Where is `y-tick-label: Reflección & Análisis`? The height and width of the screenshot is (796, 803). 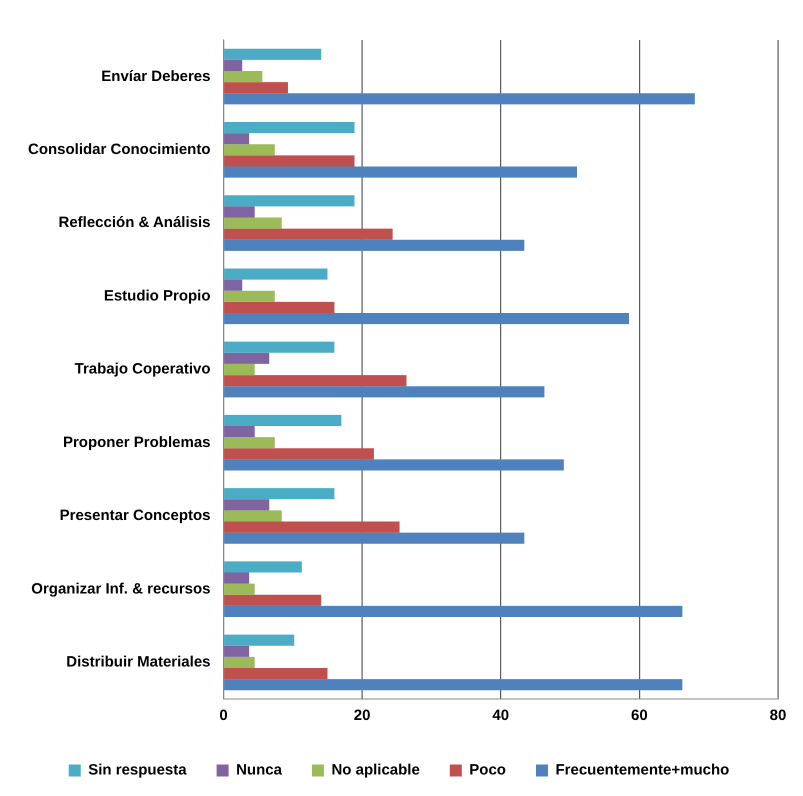
y-tick-label: Reflección & Análisis is located at coordinates (134, 223).